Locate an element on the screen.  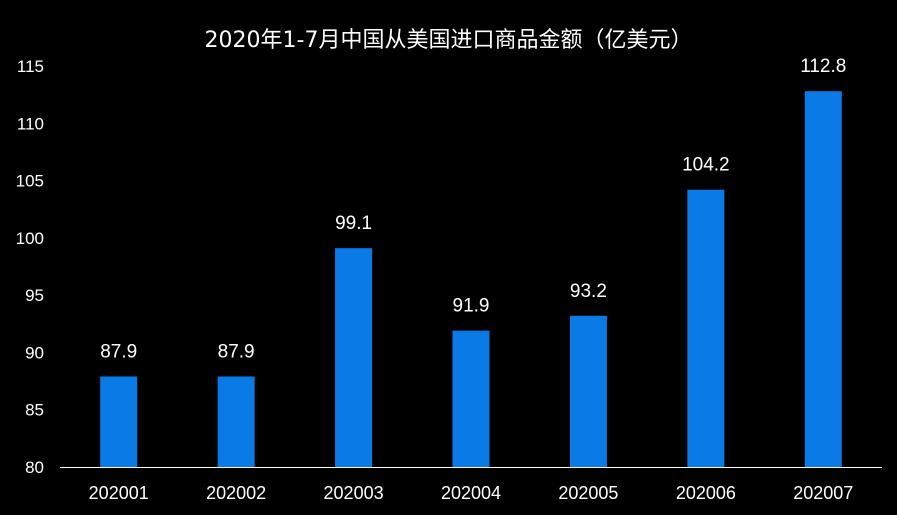
x-tick-label: 202002 is located at coordinates (236, 493).